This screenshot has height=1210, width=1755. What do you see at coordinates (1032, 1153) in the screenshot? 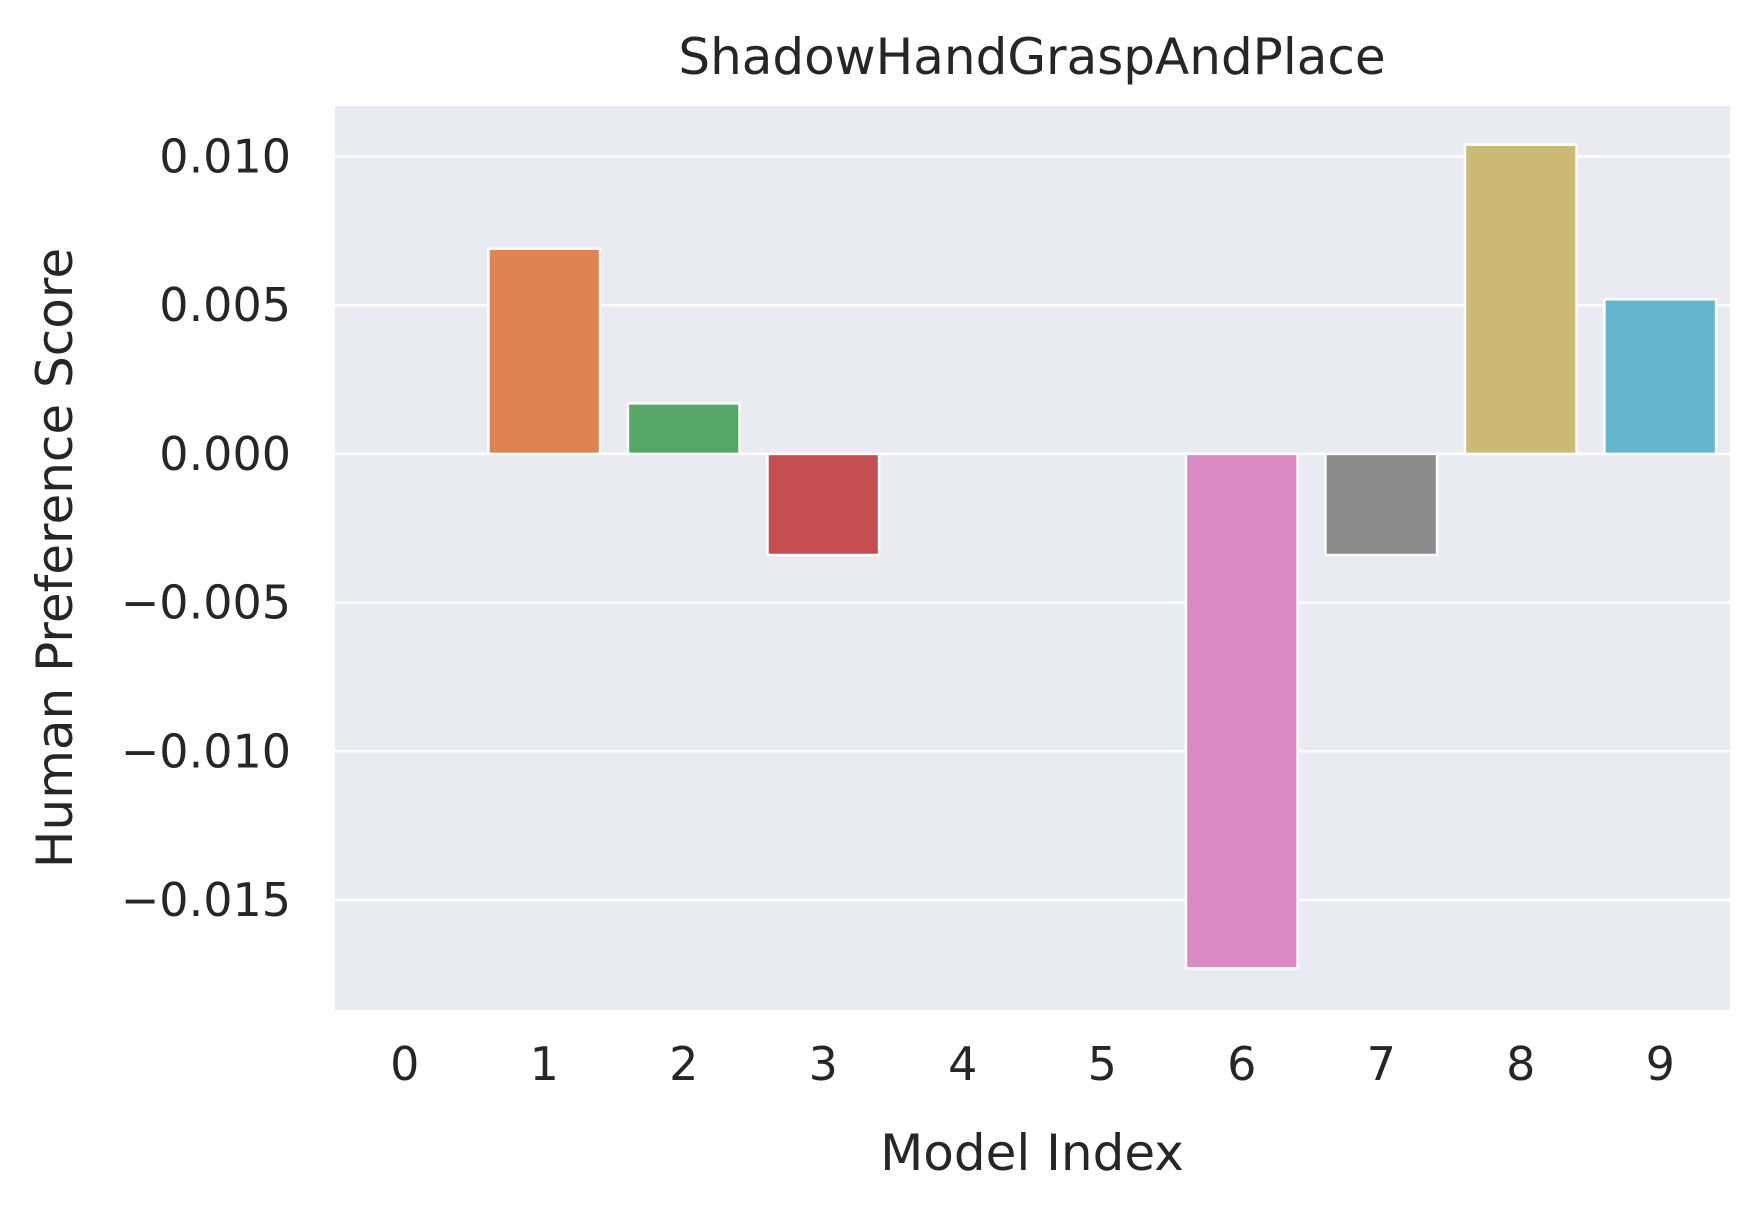
I see `x-axis-label: Model Index` at bounding box center [1032, 1153].